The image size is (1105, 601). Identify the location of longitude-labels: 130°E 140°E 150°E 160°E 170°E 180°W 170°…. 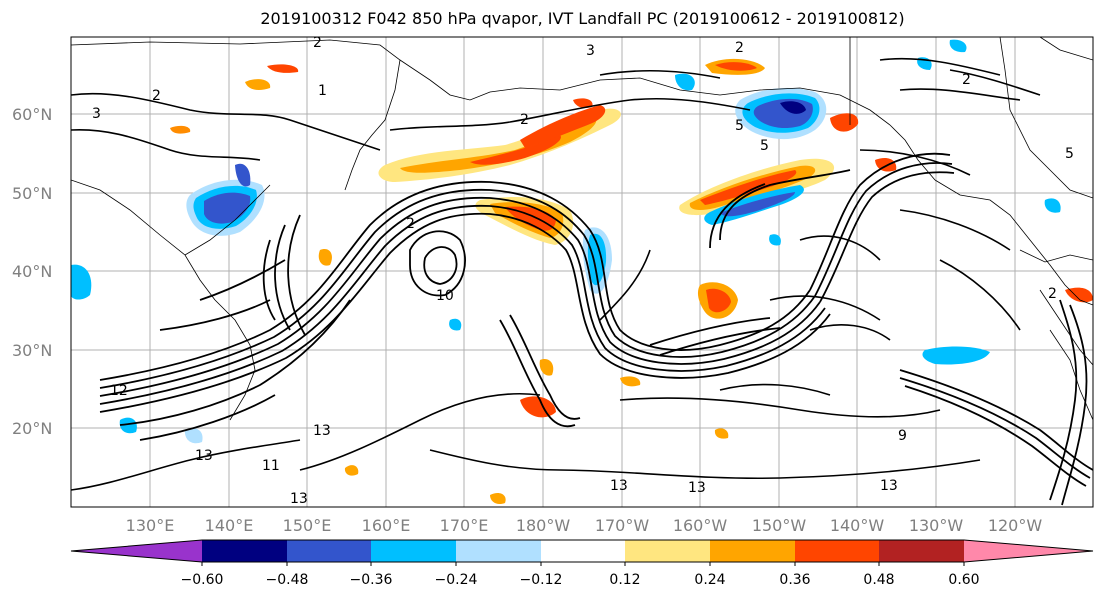
(584, 525).